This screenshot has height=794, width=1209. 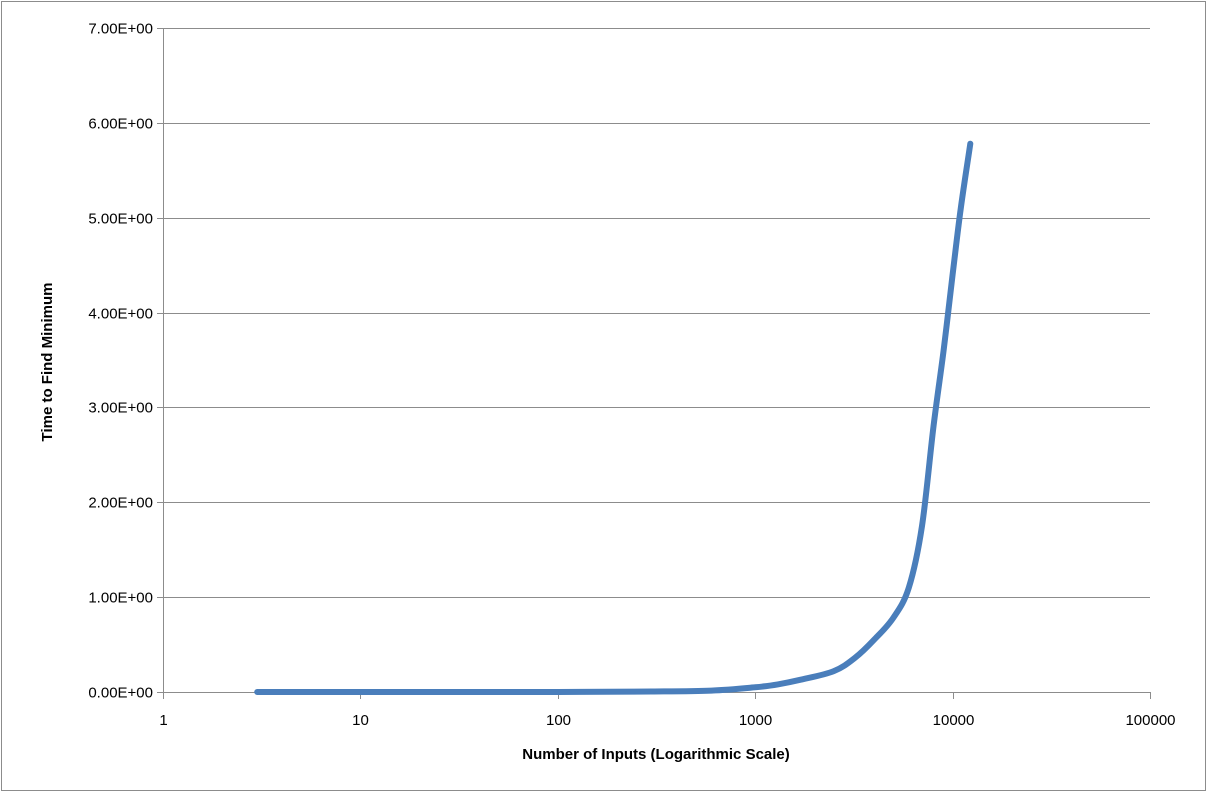 I want to click on y-tick-label: 6.00E+00, so click(x=120, y=124).